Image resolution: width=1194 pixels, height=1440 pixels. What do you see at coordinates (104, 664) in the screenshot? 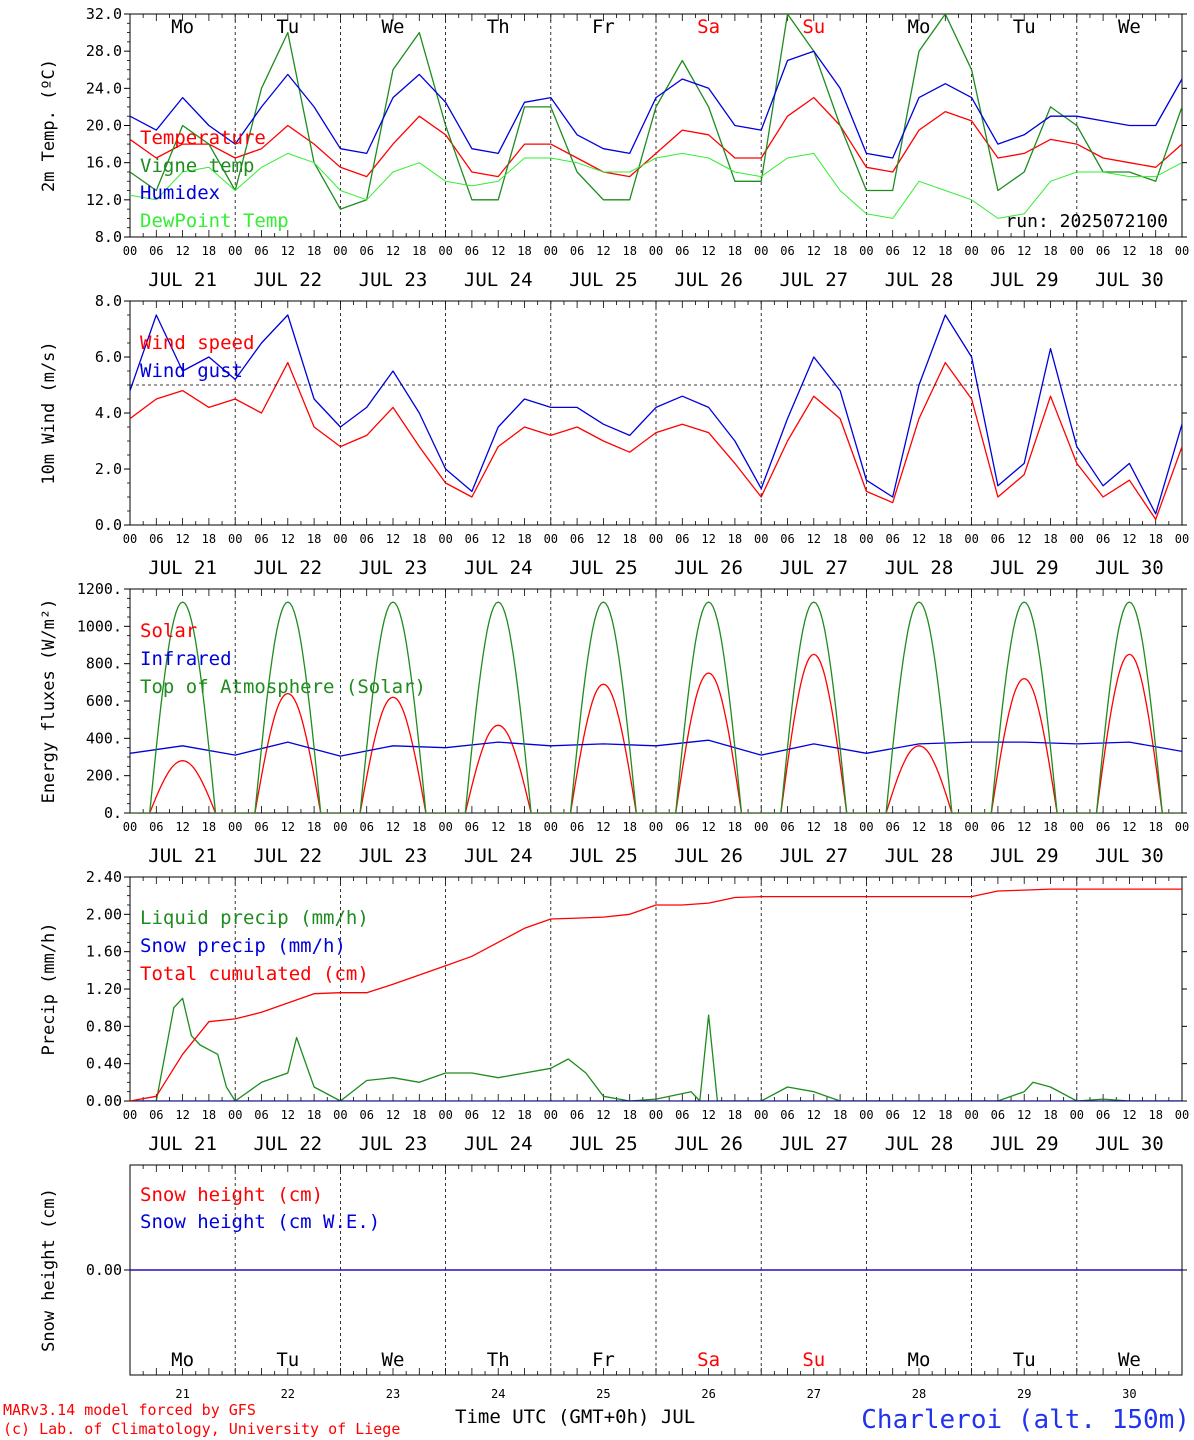
I see `y-tick-label: 800.` at bounding box center [104, 664].